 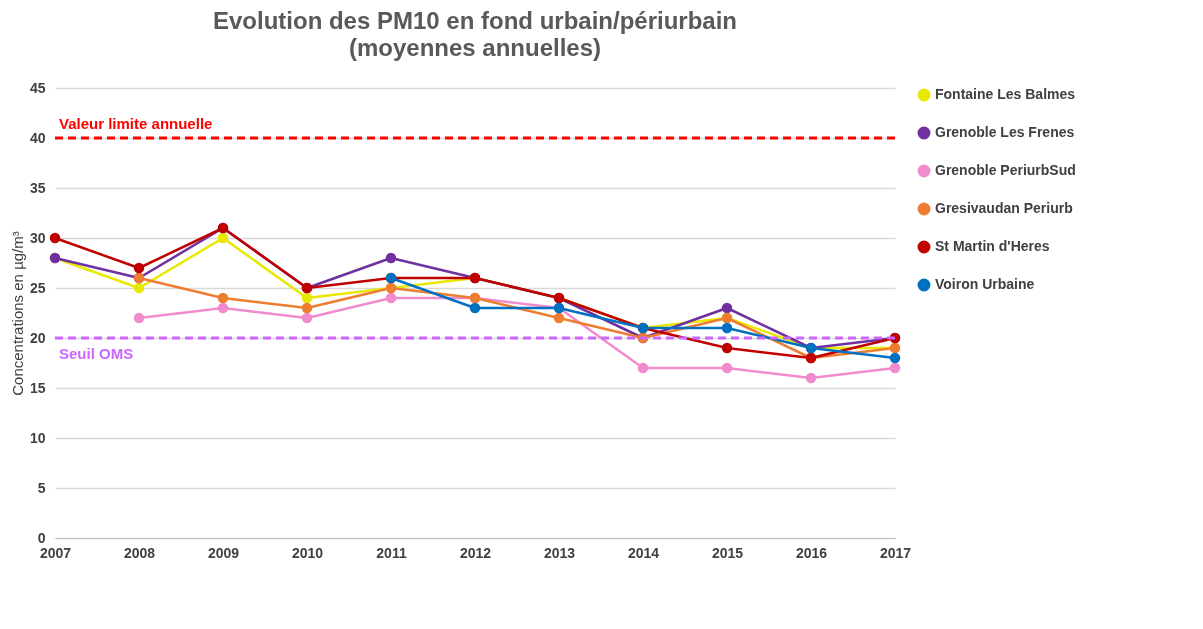 I want to click on y-tick-label: 0, so click(x=41, y=537).